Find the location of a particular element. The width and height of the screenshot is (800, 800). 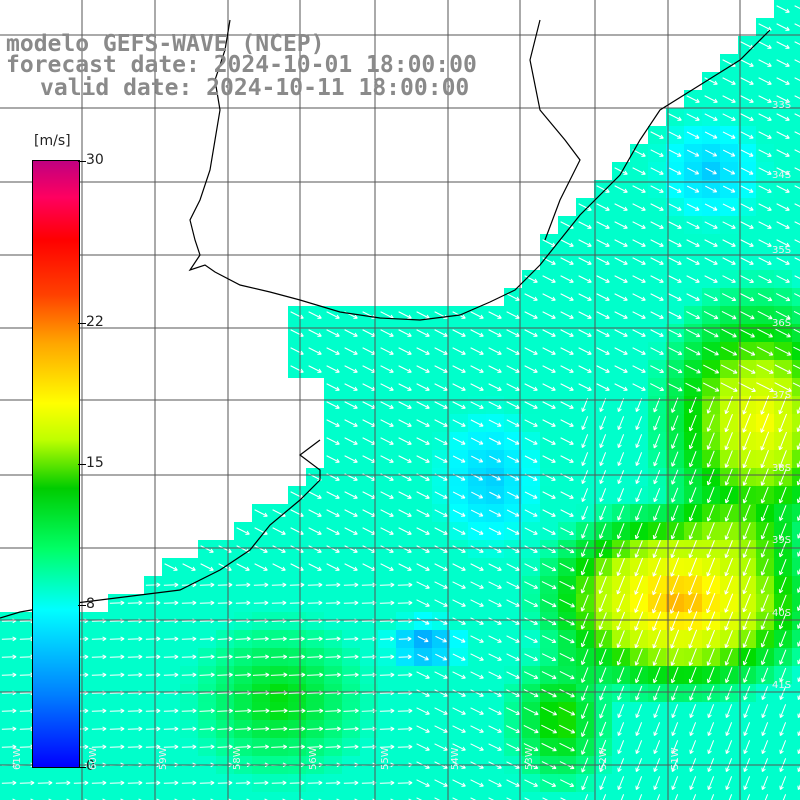

latitude-label: 38S is located at coordinates (782, 468).